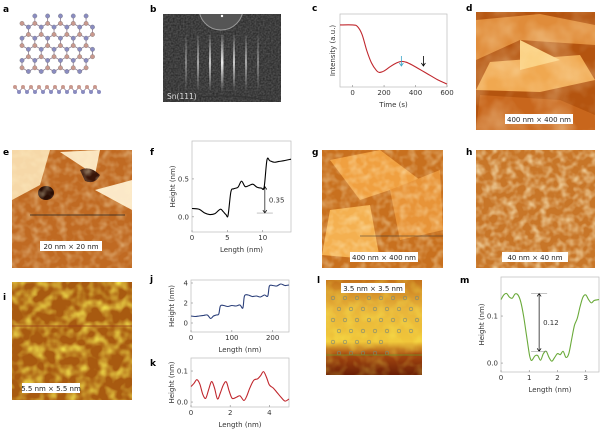  What do you see at coordinates (186, 304) in the screenshot?
I see `y-tick-label: 2` at bounding box center [186, 304].